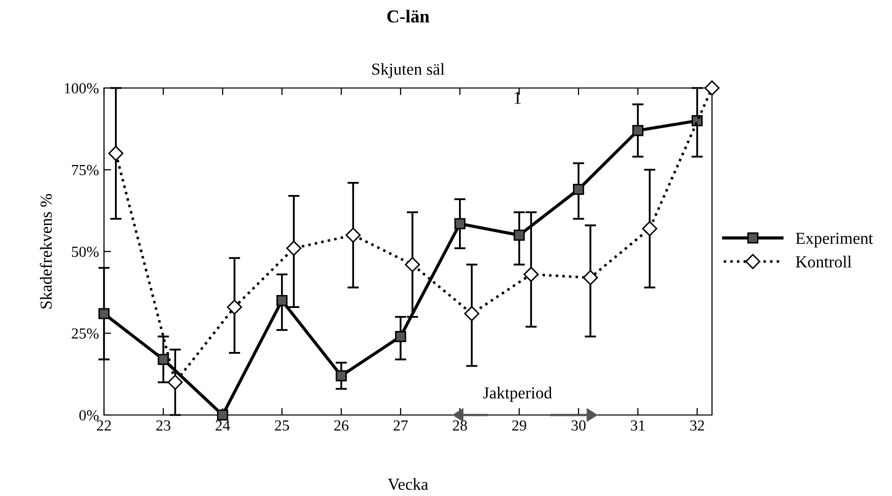  Describe the element at coordinates (104, 425) in the screenshot. I see `x-tick-label: 22` at that location.